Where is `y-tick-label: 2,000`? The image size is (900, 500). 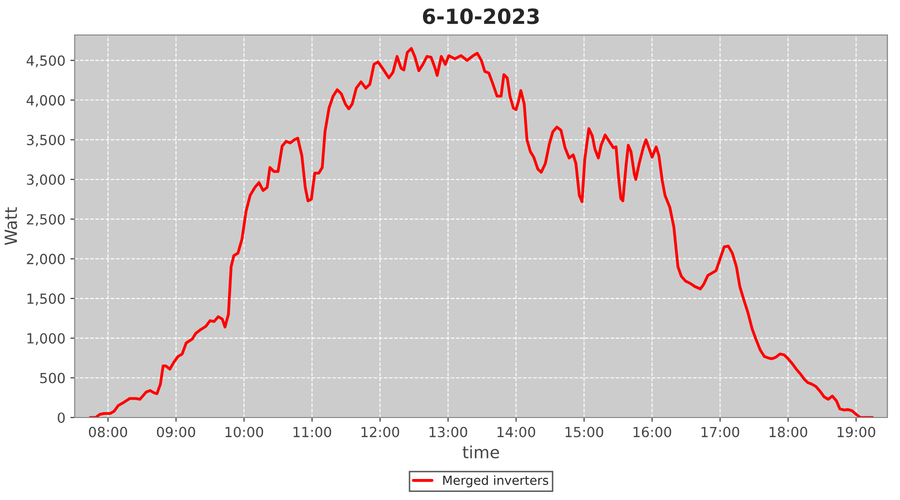
y-tick-label: 2,000 is located at coordinates (45, 260).